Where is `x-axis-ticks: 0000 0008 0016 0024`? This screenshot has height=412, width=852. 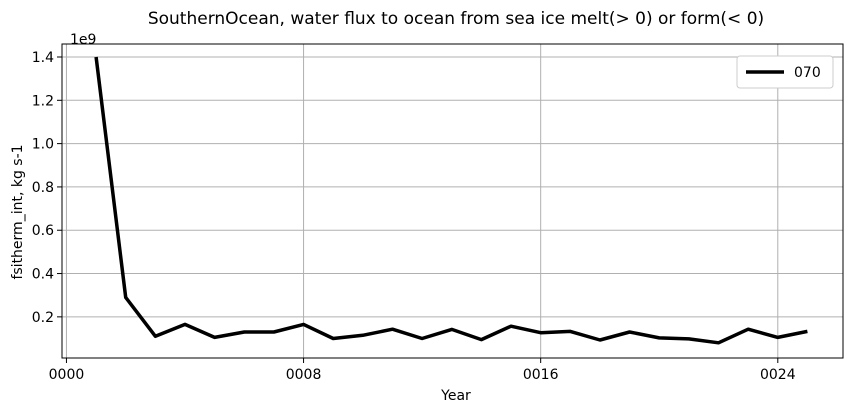
x-axis-ticks: 0000 0008 0016 0024 is located at coordinates (422, 370).